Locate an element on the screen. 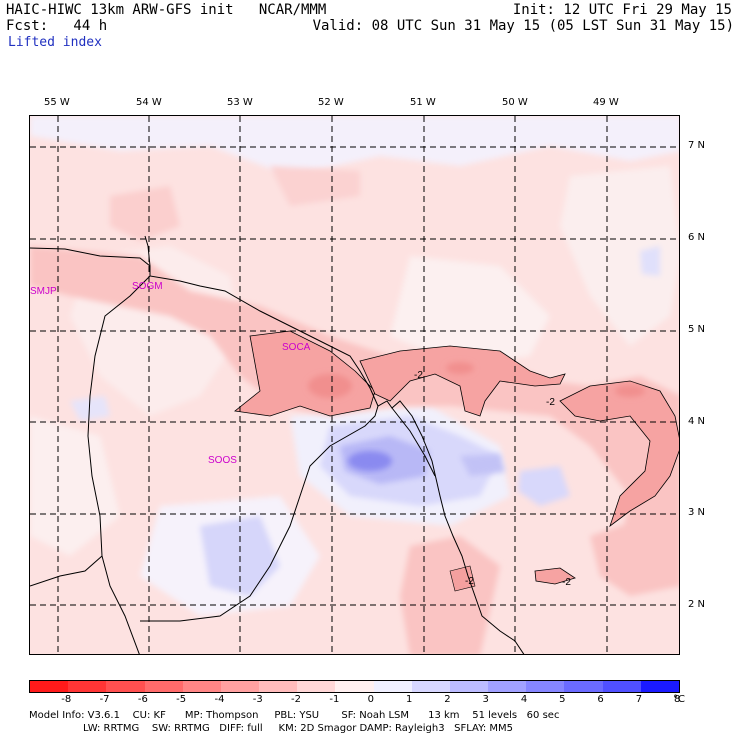  colorbar-unit: °C is located at coordinates (679, 699).